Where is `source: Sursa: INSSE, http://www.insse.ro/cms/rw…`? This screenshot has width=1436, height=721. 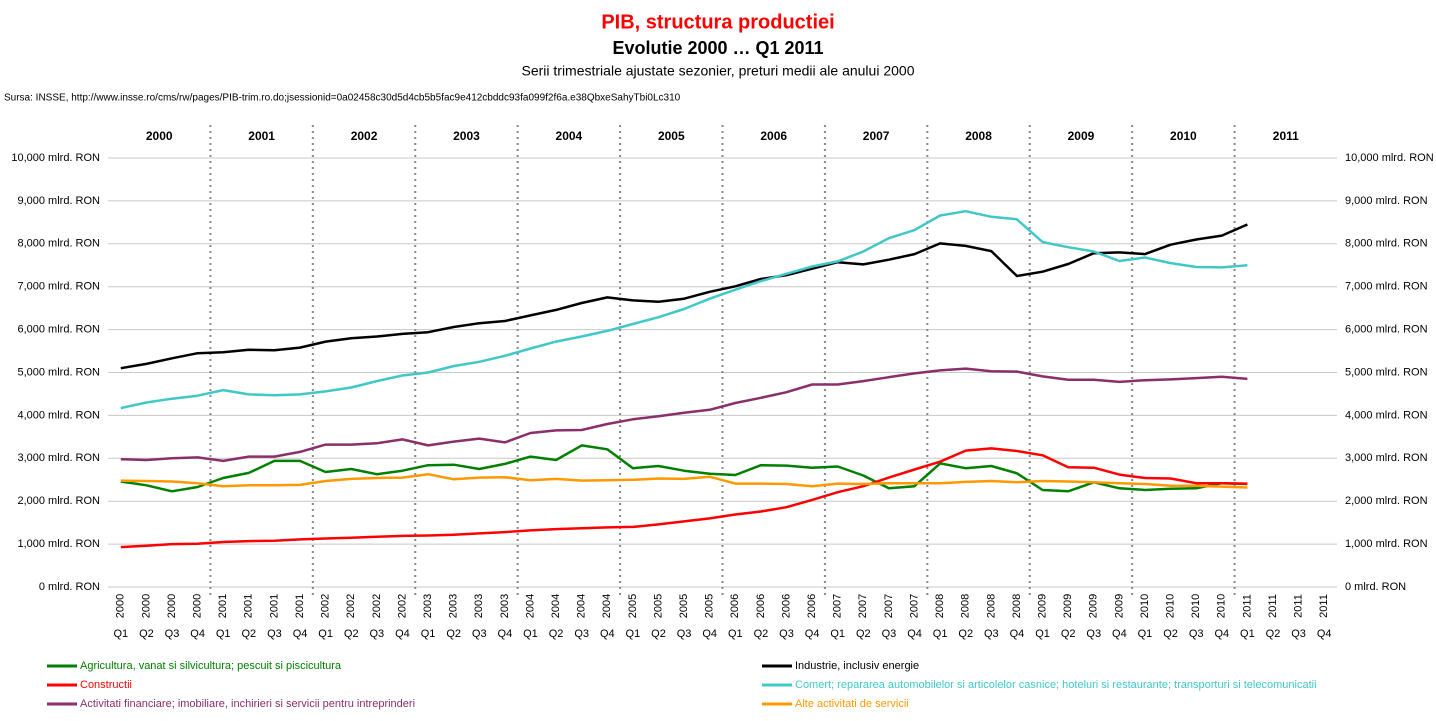 source: Sursa: INSSE, http://www.insse.ro/cms/rw… is located at coordinates (342, 98).